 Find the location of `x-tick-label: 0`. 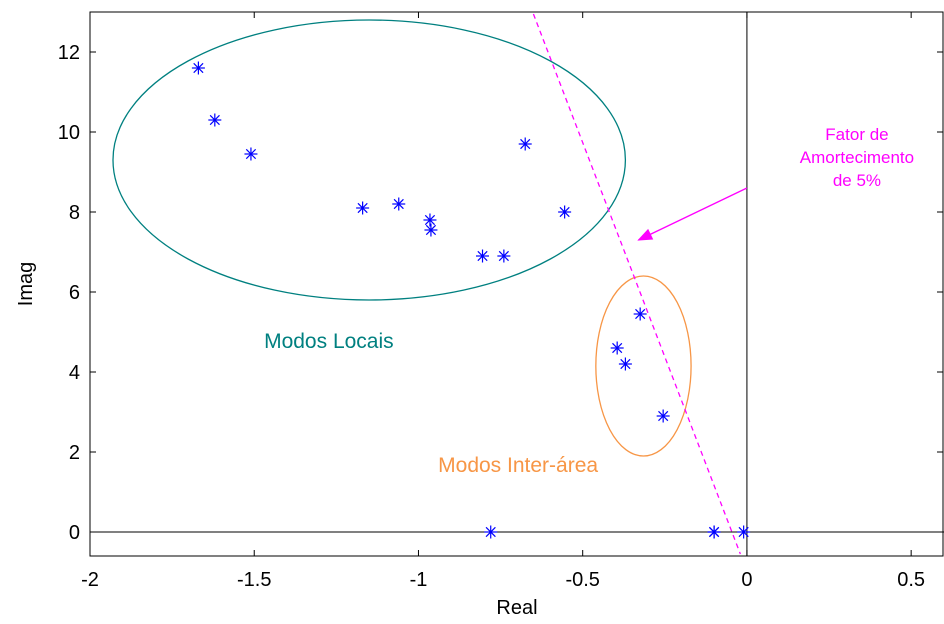

x-tick-label: 0 is located at coordinates (746, 580).